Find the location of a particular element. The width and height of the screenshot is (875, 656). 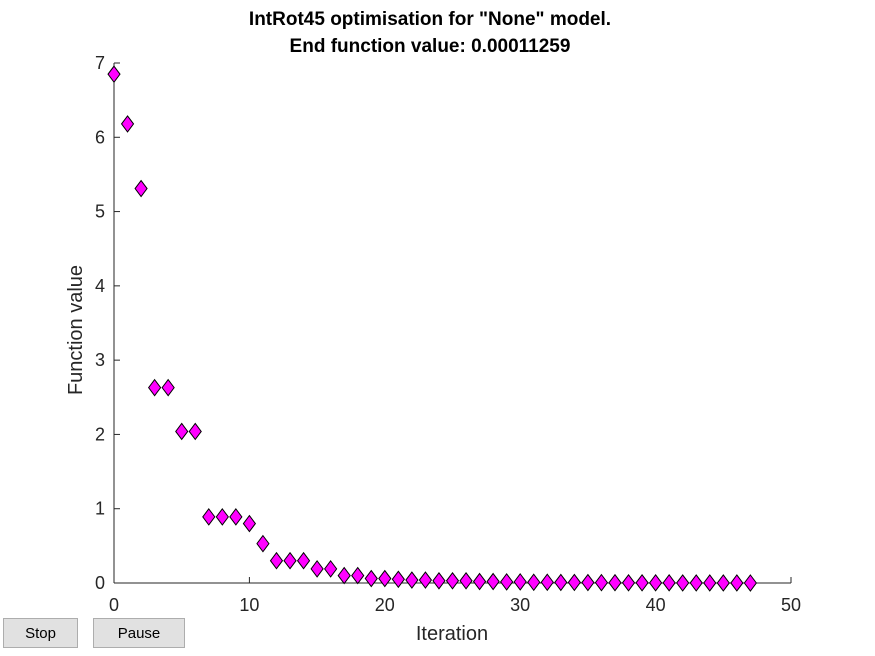

x-tick-label: 0 is located at coordinates (114, 605).